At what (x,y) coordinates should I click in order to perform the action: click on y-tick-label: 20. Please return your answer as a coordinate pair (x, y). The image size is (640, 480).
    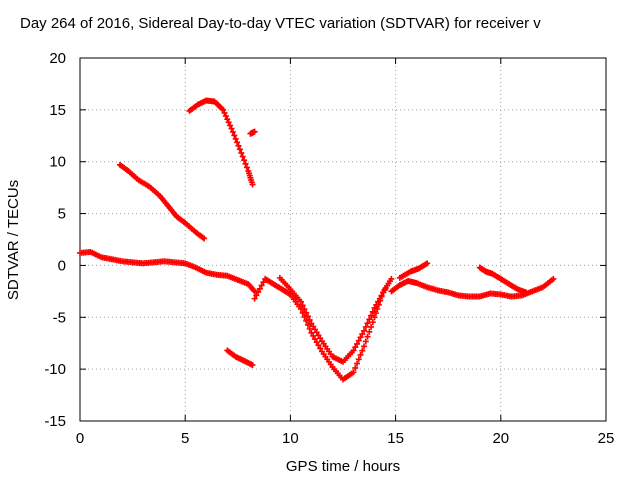
    Looking at the image, I should click on (57, 58).